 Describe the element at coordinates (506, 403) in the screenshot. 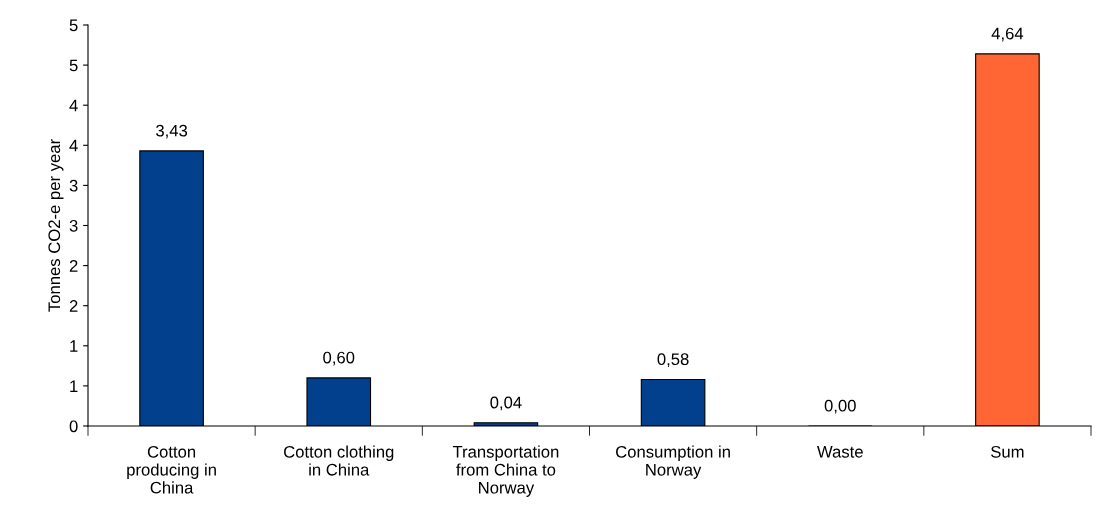

I see `data-label: 0,04` at that location.